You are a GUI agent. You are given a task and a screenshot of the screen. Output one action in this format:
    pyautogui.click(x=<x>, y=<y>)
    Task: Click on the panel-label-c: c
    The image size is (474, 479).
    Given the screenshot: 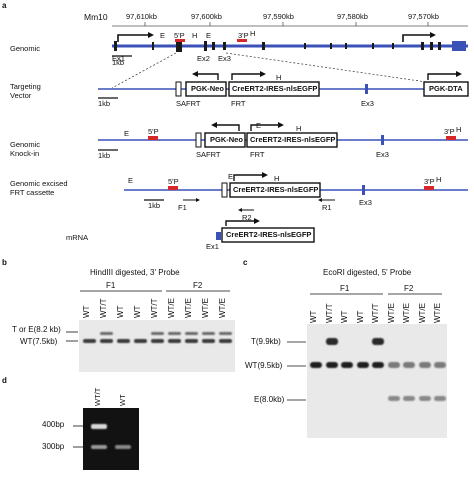 What is the action you would take?
    pyautogui.click(x=245, y=262)
    